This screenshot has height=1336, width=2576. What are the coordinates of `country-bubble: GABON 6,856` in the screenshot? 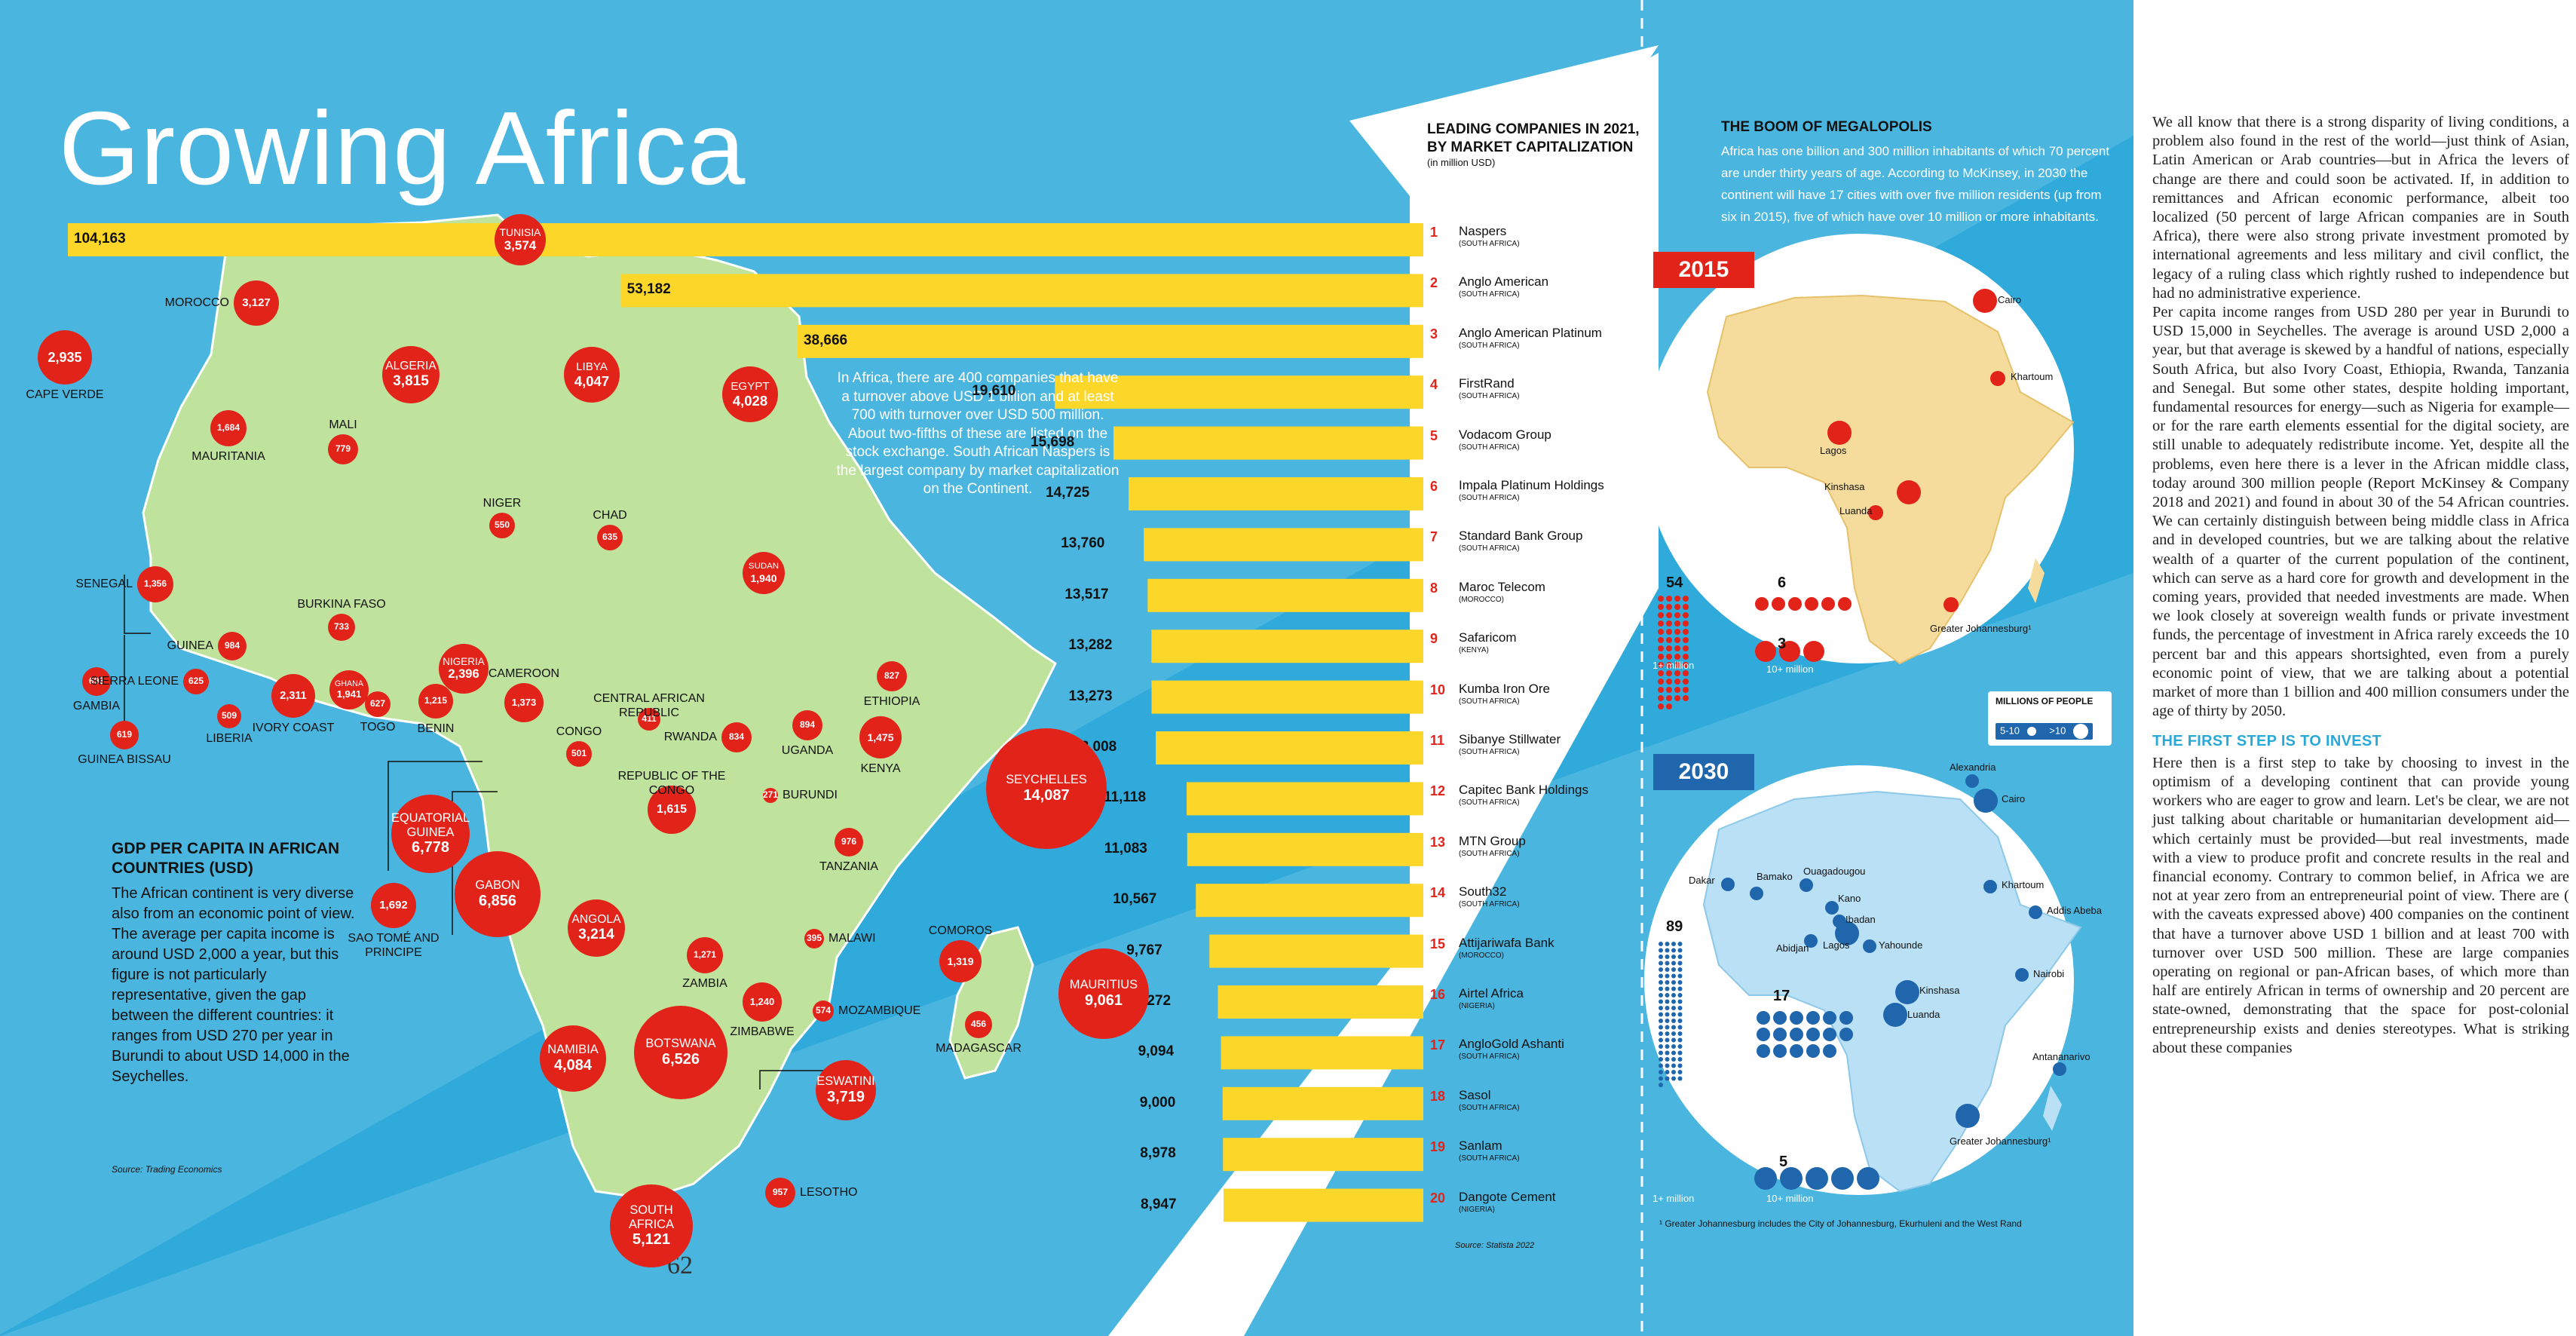 It's located at (498, 894).